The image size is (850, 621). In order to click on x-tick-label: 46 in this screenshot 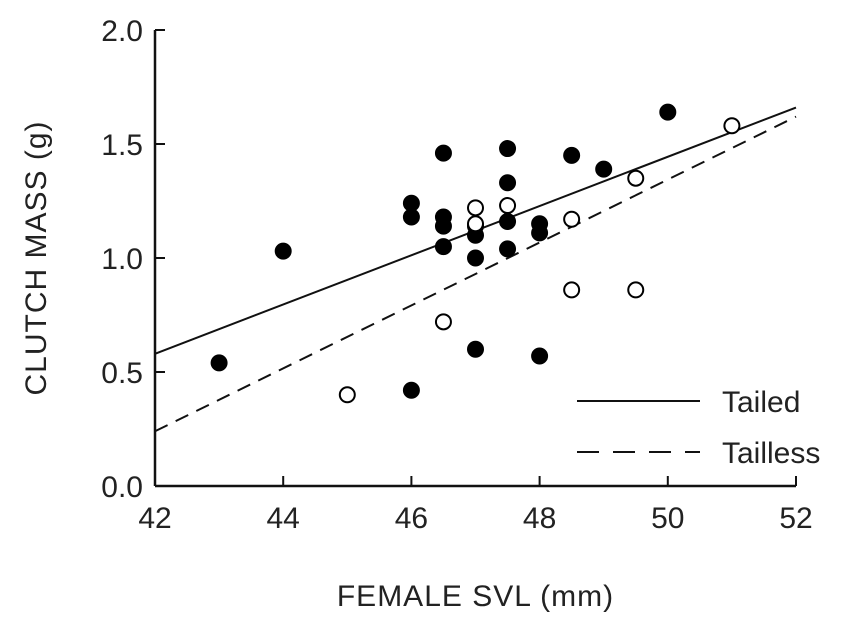, I will do `click(411, 518)`.